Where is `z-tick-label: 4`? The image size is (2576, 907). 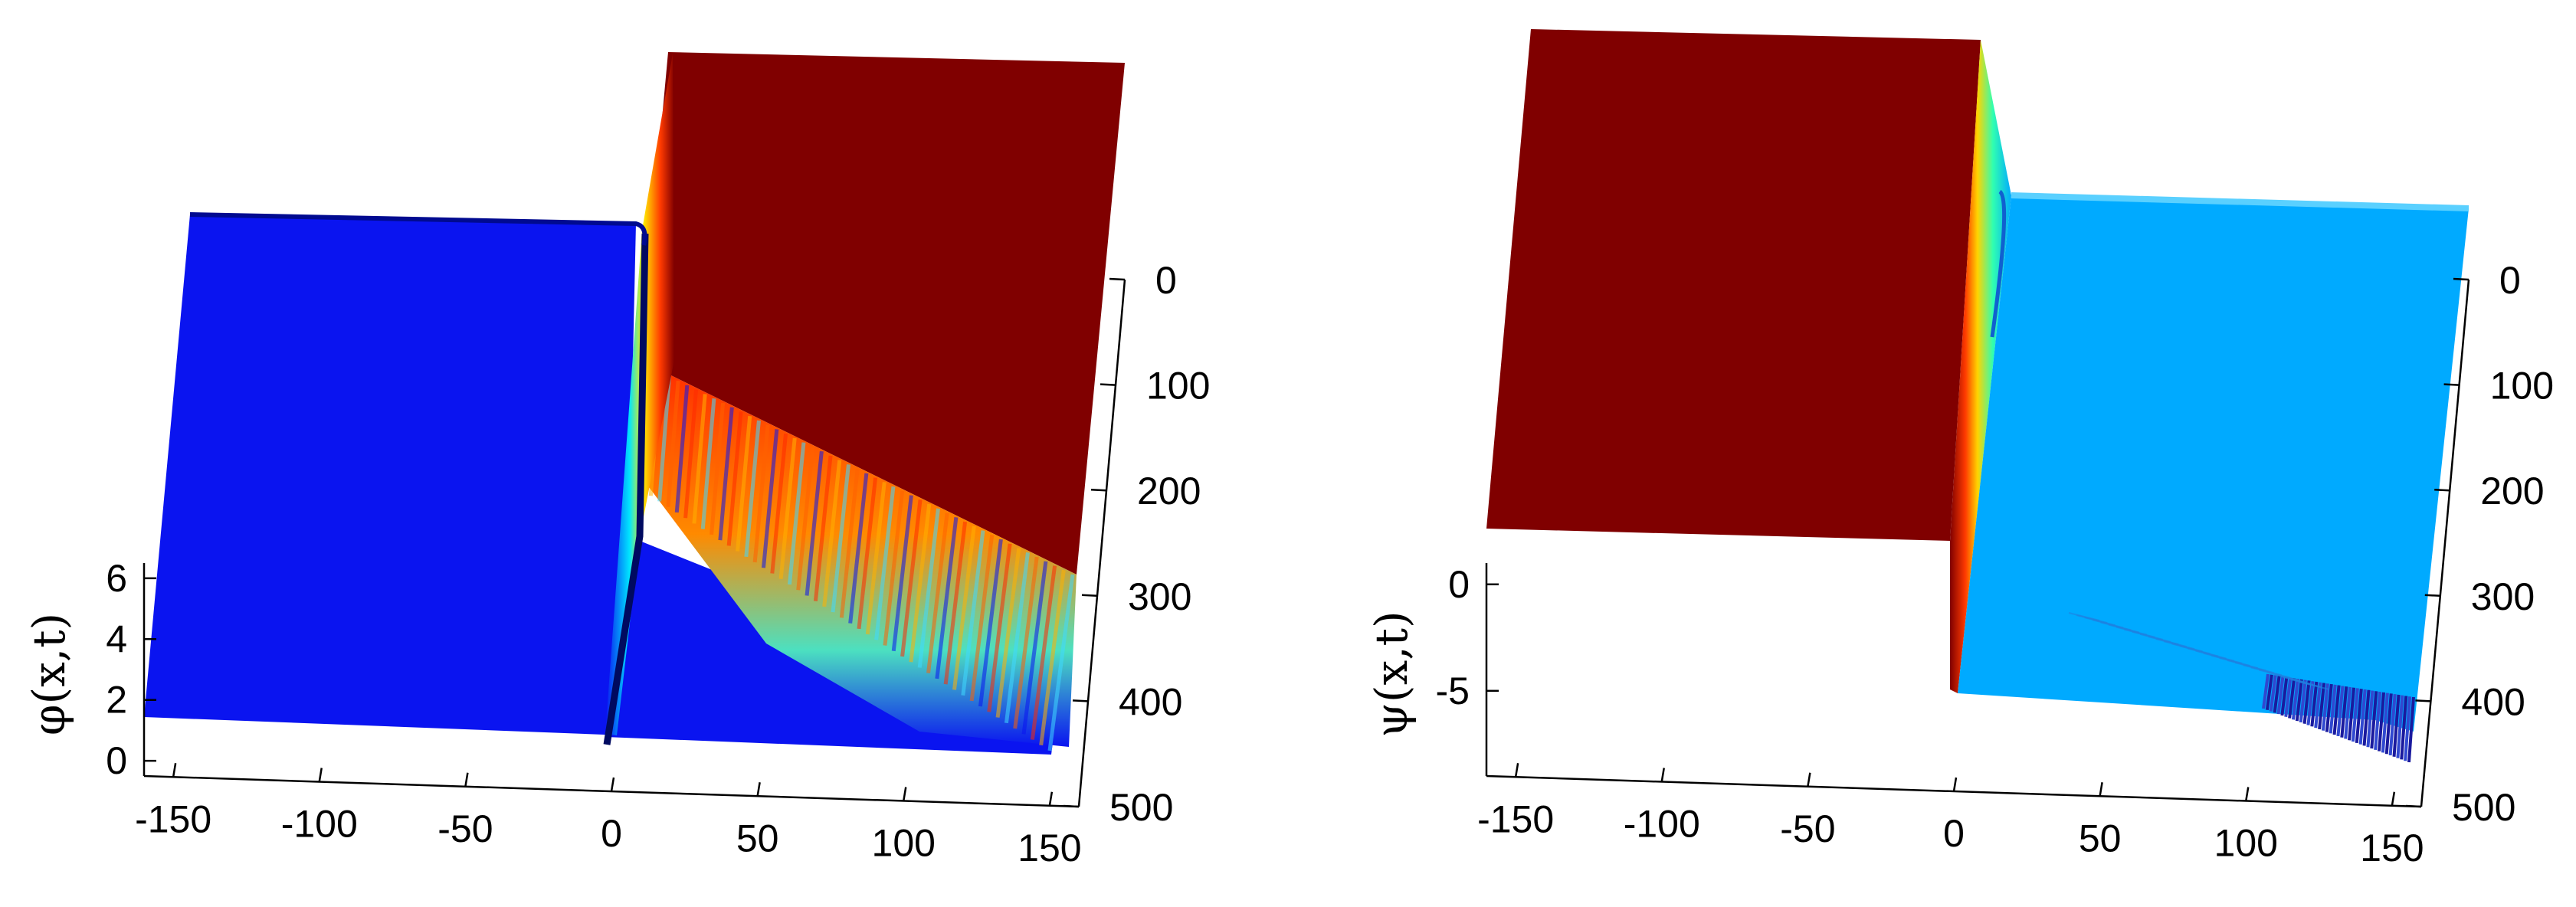
z-tick-label: 4 is located at coordinates (116, 638).